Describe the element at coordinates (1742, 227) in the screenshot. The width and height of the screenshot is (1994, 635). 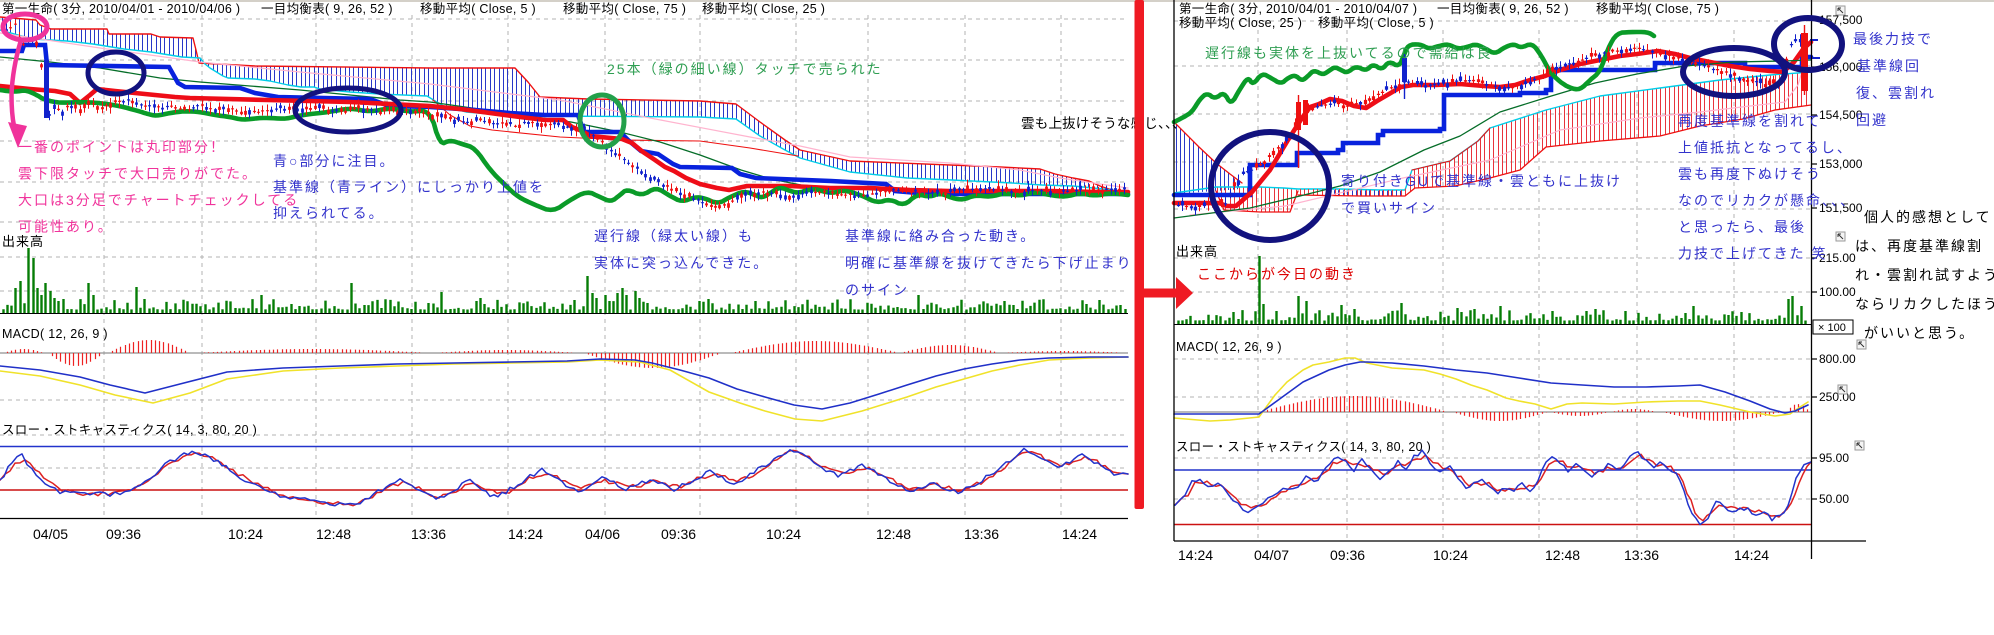
I see `svg-text: と思ったら、最後` at that location.